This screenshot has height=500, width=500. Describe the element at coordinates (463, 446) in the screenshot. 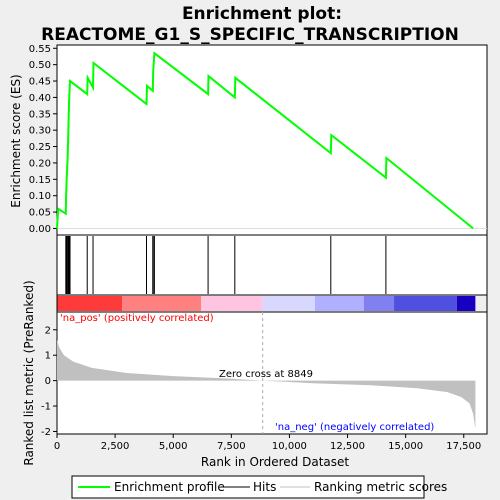

I see `x-tick-label: 17,500` at that location.